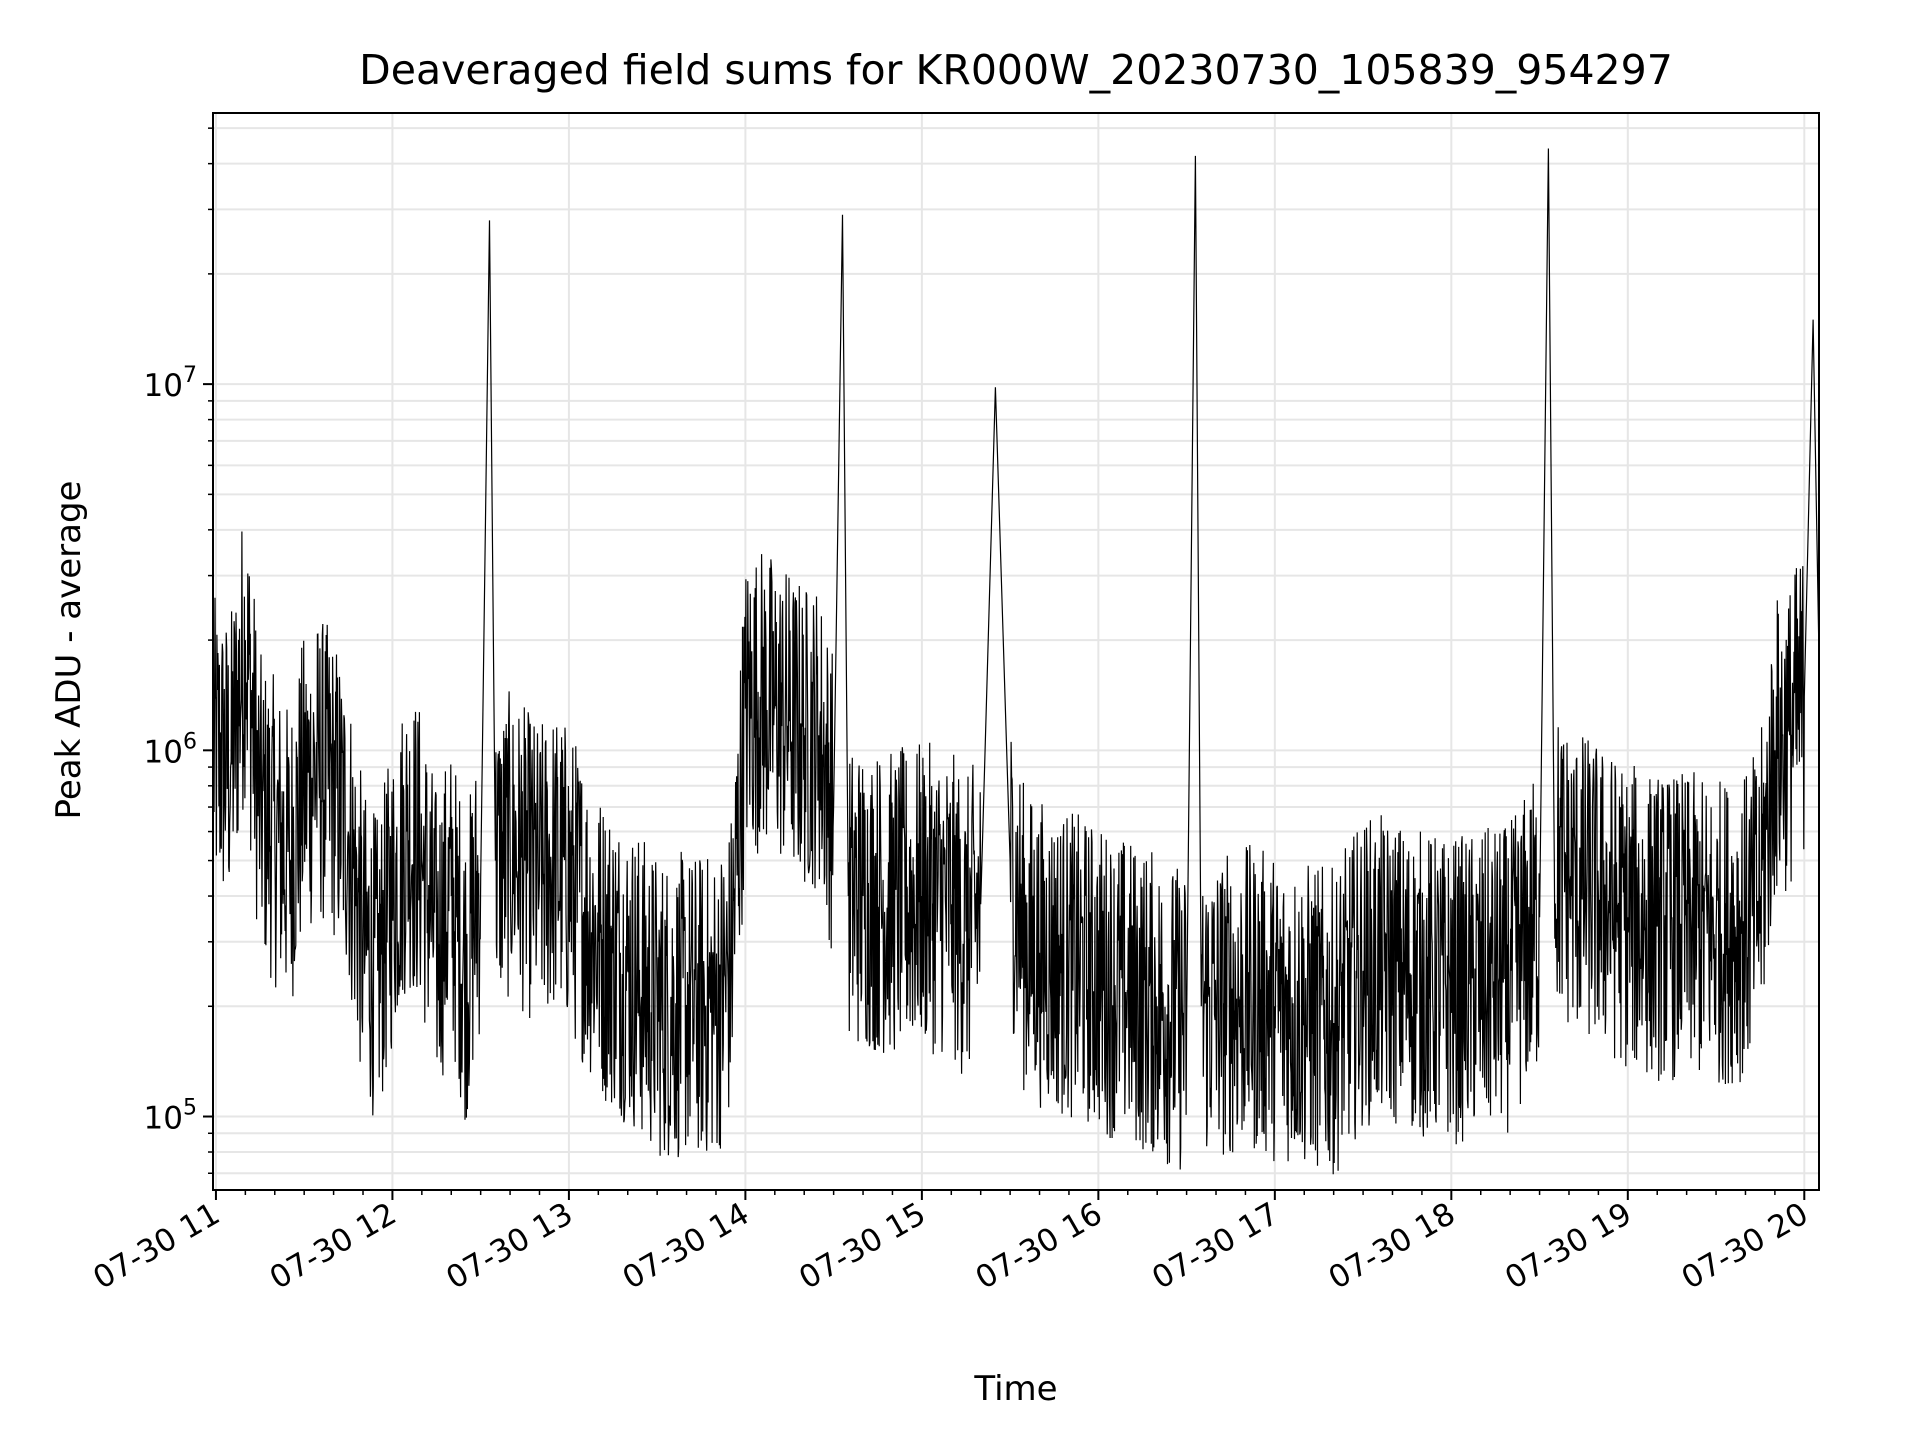 Image resolution: width=1920 pixels, height=1440 pixels. I want to click on y-axis-title: Peak ADU - average, so click(69, 650).